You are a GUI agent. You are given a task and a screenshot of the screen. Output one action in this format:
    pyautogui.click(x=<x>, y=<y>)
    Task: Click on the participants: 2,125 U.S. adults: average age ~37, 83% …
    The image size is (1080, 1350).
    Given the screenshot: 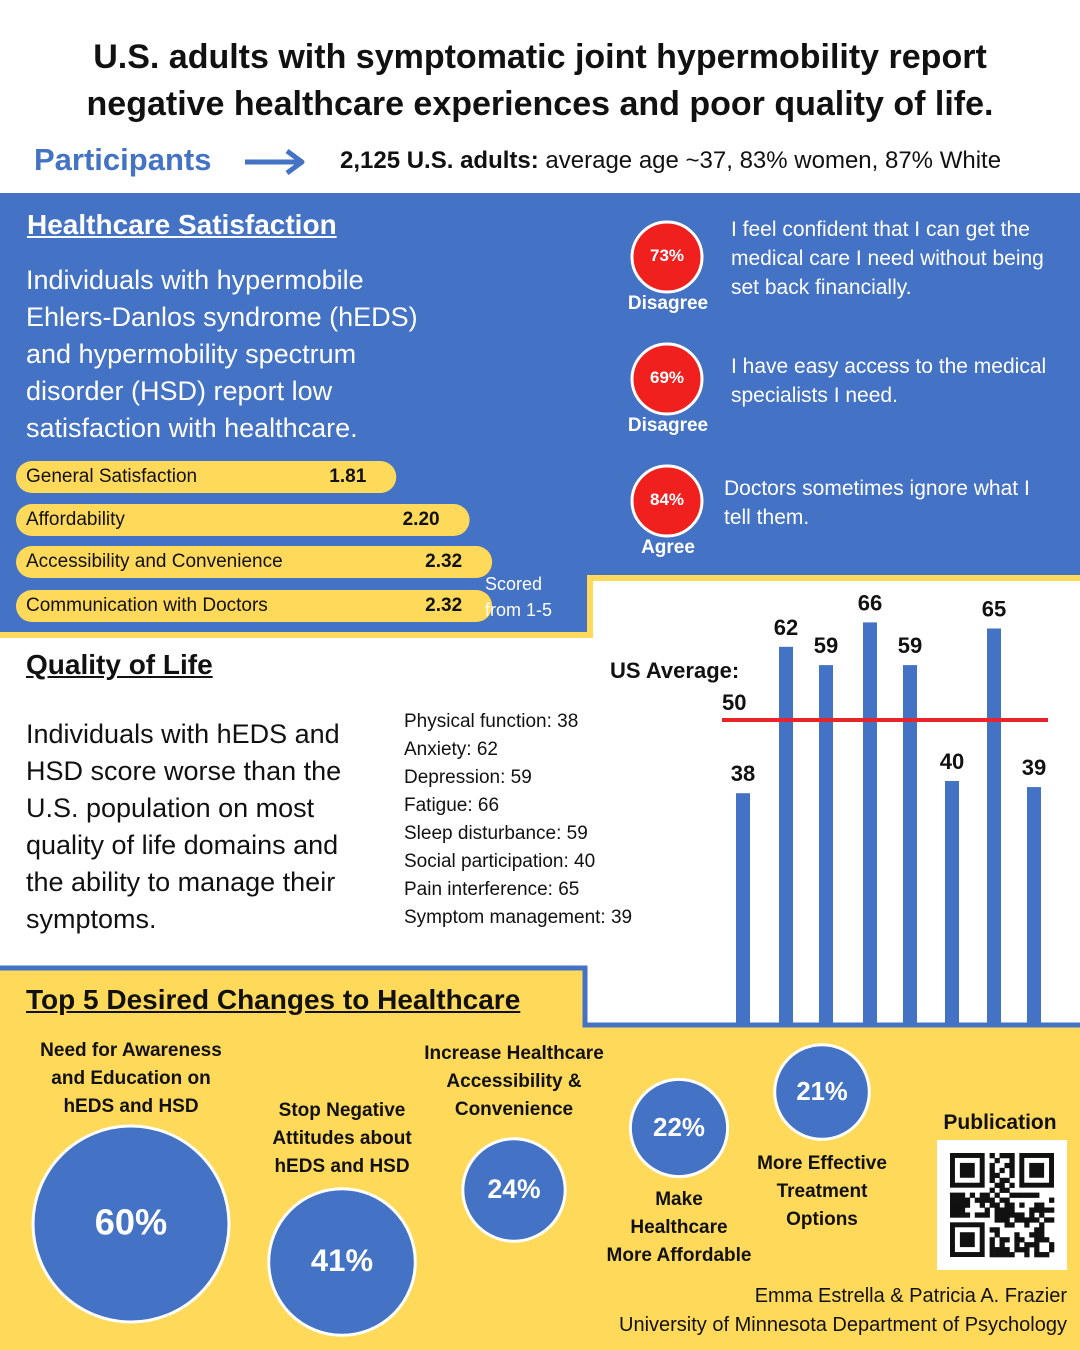 What is the action you would take?
    pyautogui.click(x=670, y=161)
    